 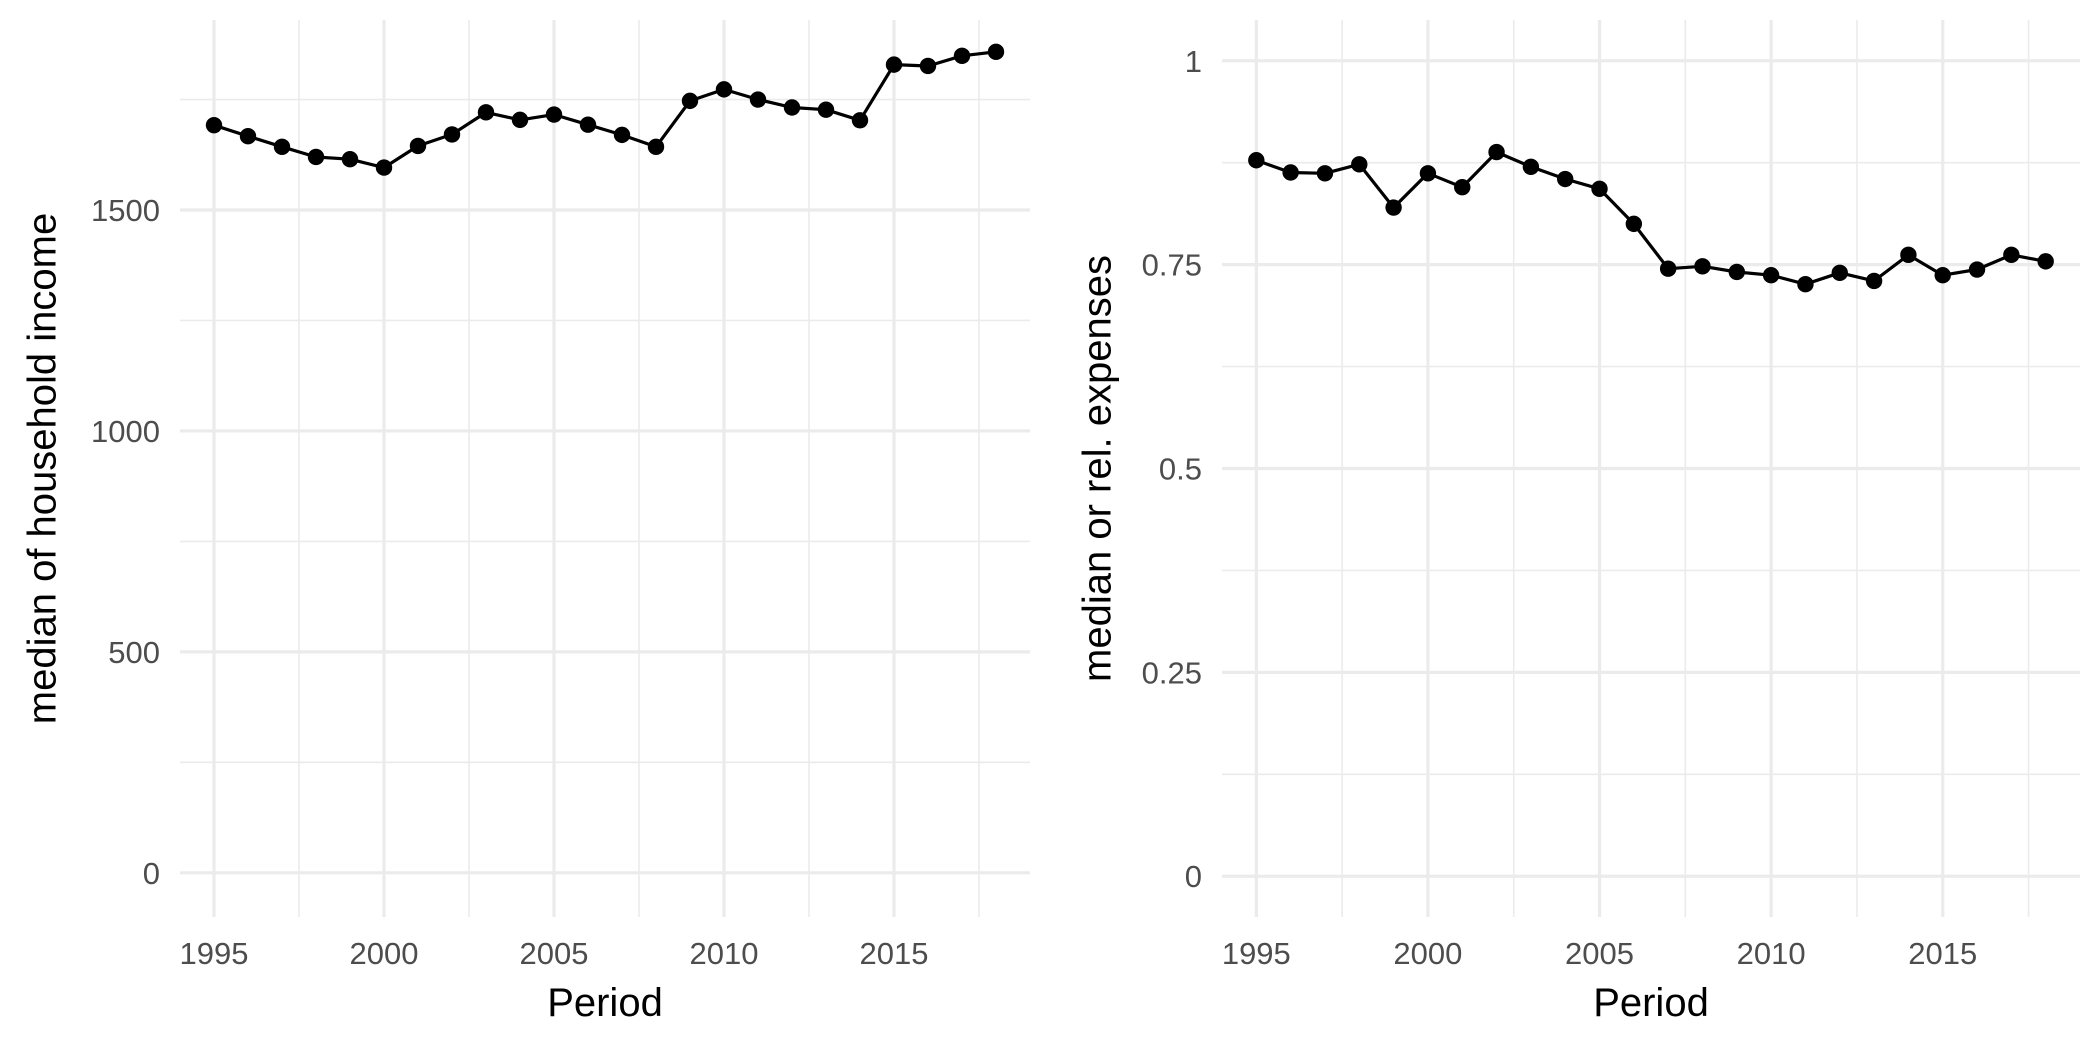 I want to click on expenses-y-tick-label: 0.5, so click(x=1180, y=469).